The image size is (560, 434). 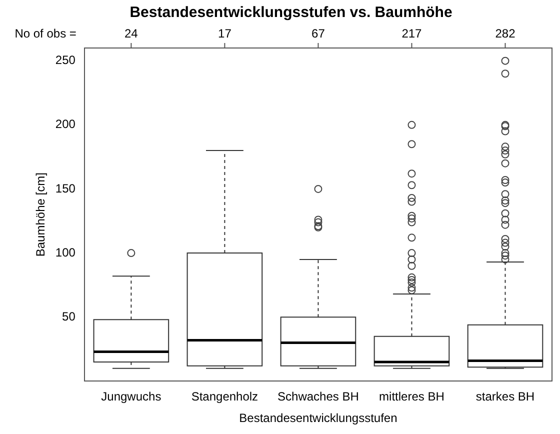 I want to click on y-tick-label: 200, so click(x=65, y=124).